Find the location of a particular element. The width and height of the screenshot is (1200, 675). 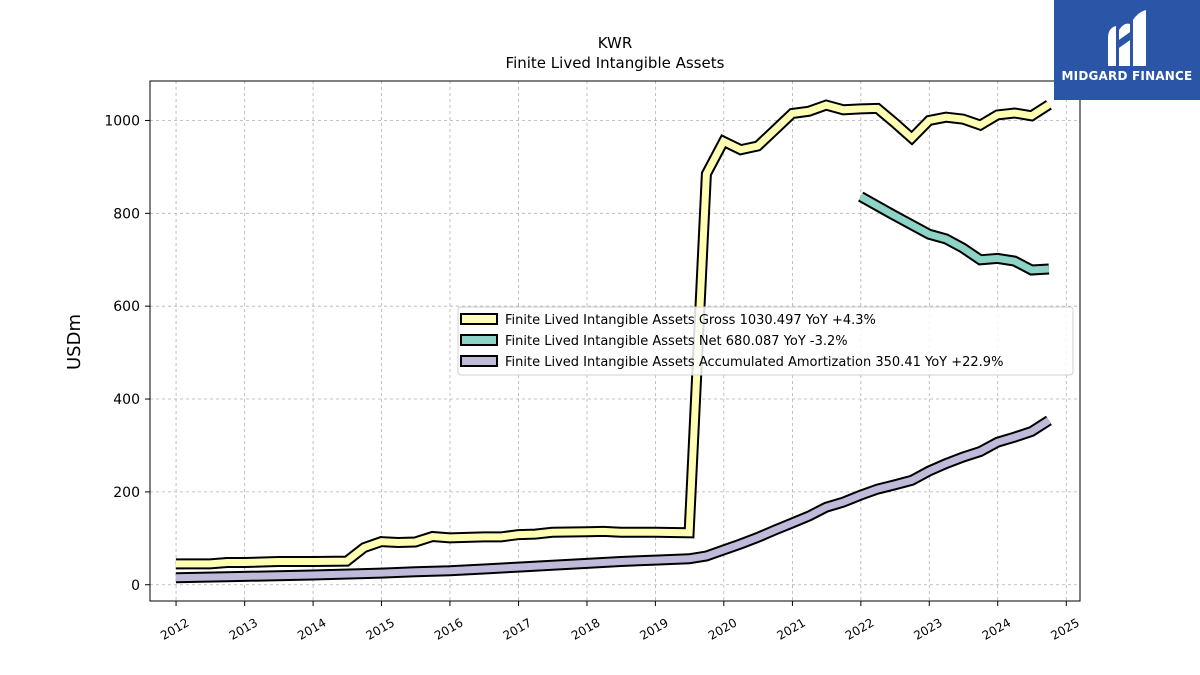

x-tick-label: 2024 is located at coordinates (996, 628).